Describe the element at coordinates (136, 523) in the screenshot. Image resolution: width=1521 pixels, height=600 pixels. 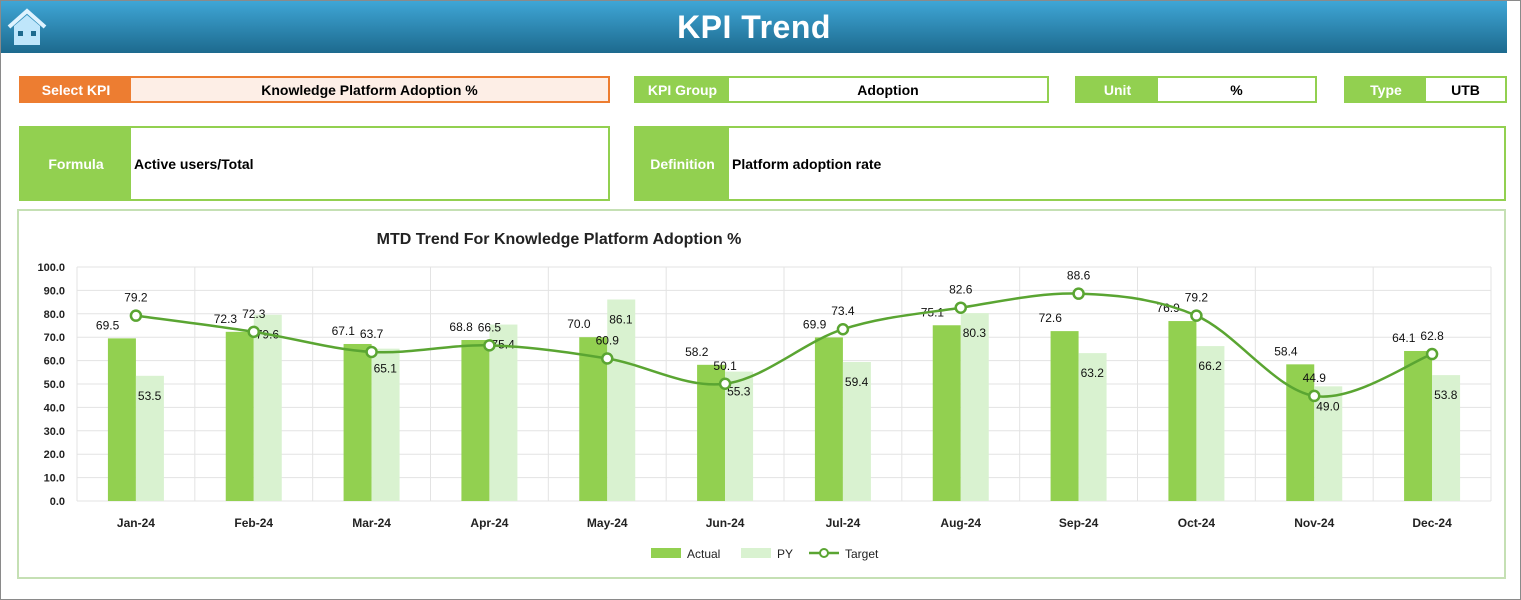
I see `x-tick-label: Jan-24` at that location.